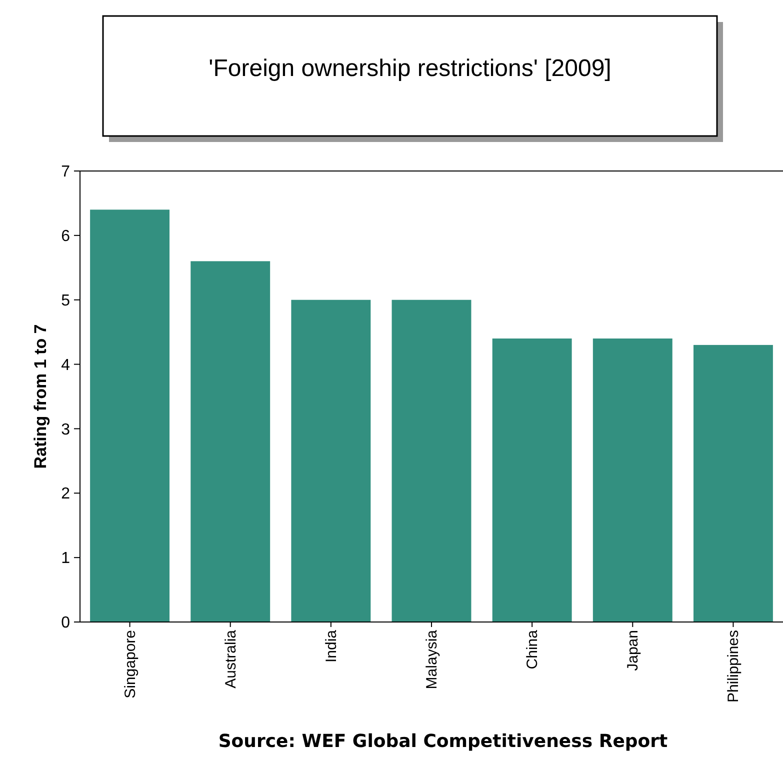  What do you see at coordinates (130, 664) in the screenshot?
I see `x-tick-label: Singapore` at bounding box center [130, 664].